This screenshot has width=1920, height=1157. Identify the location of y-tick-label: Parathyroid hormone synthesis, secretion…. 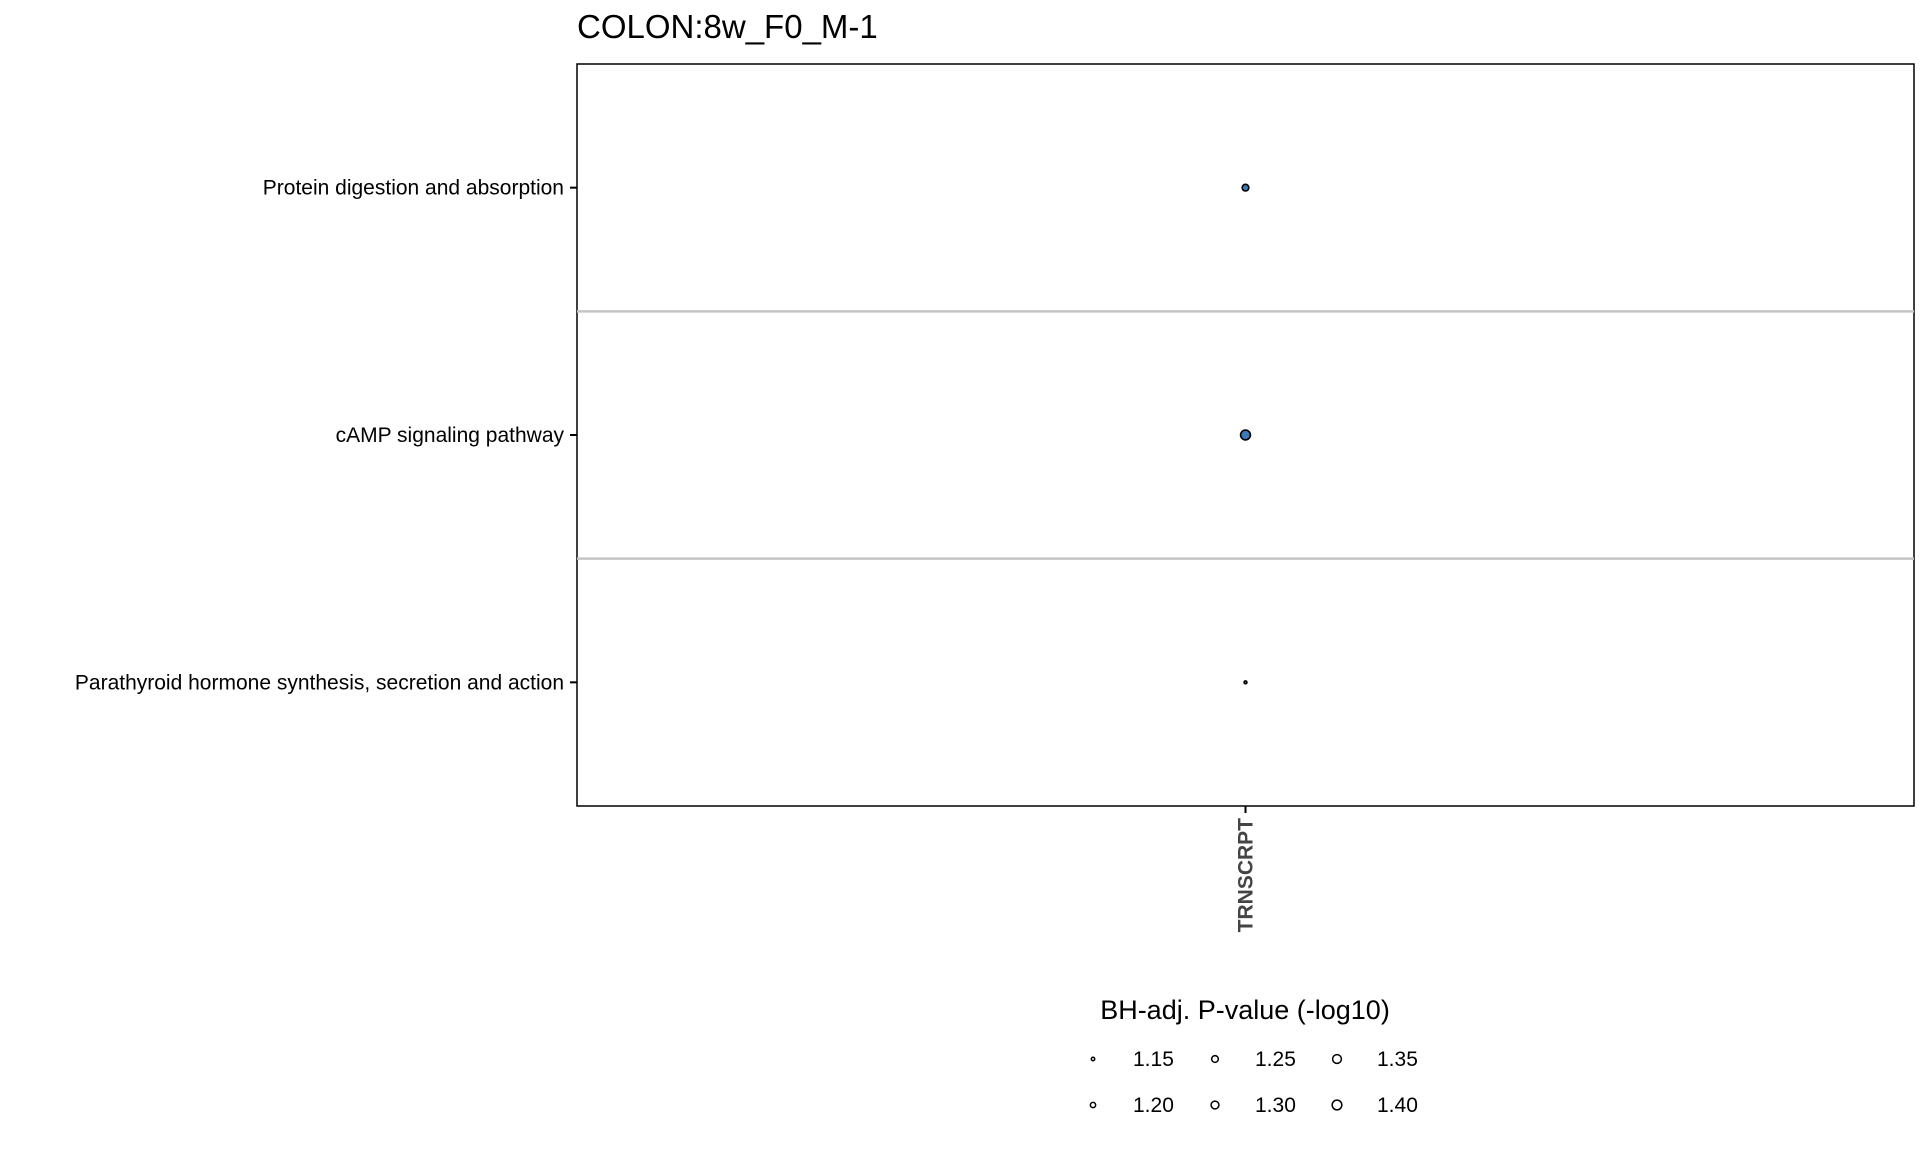
(319, 682).